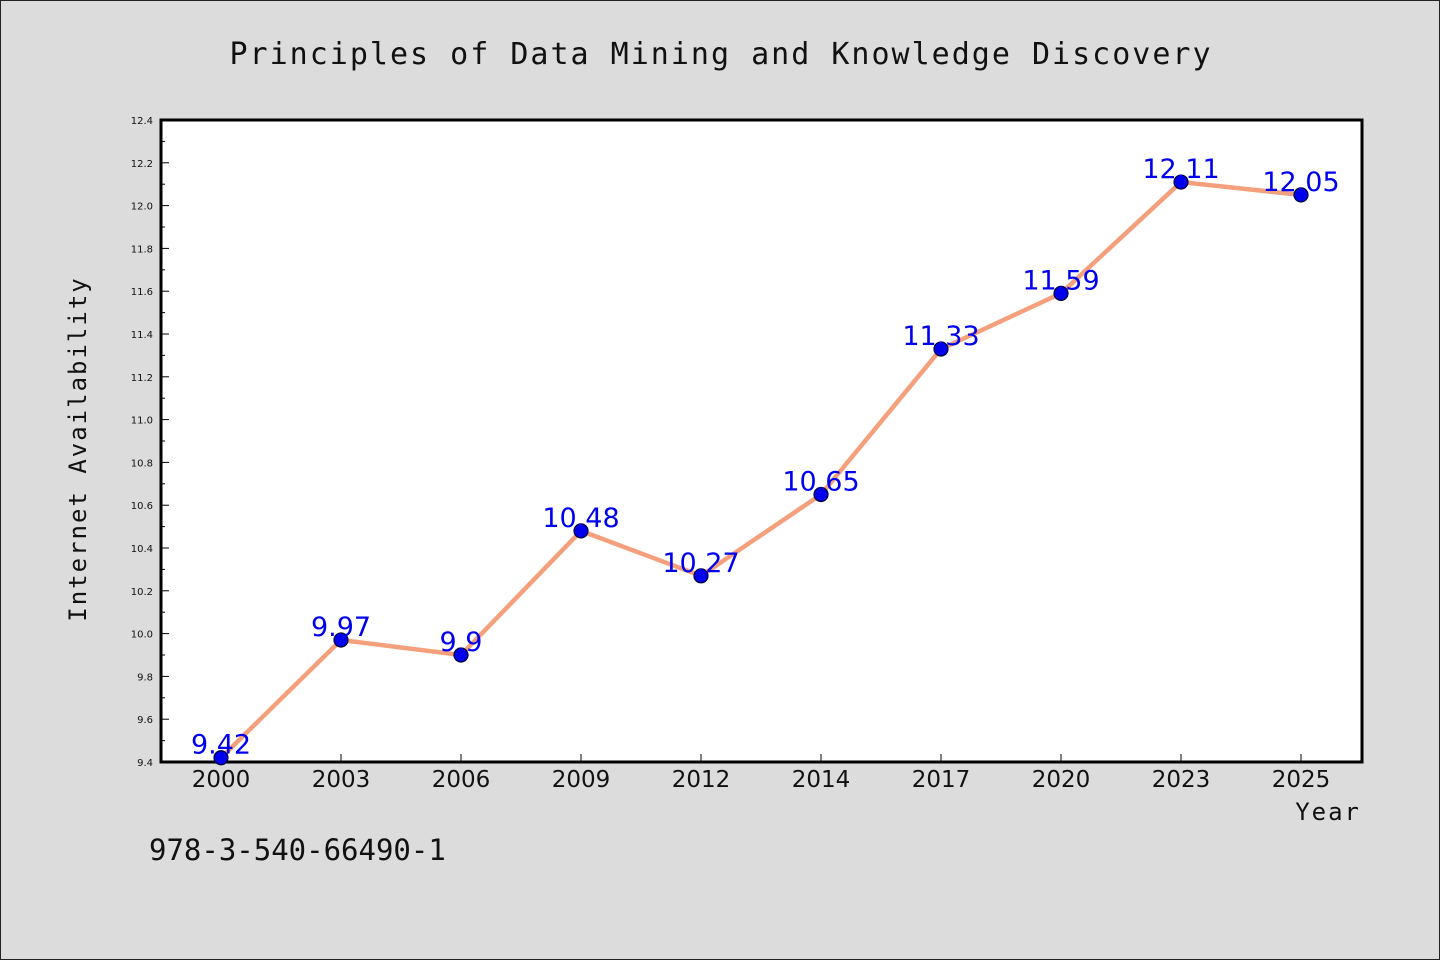 Image resolution: width=1440 pixels, height=960 pixels. Describe the element at coordinates (1181, 780) in the screenshot. I see `x-tick-label: 2023` at that location.